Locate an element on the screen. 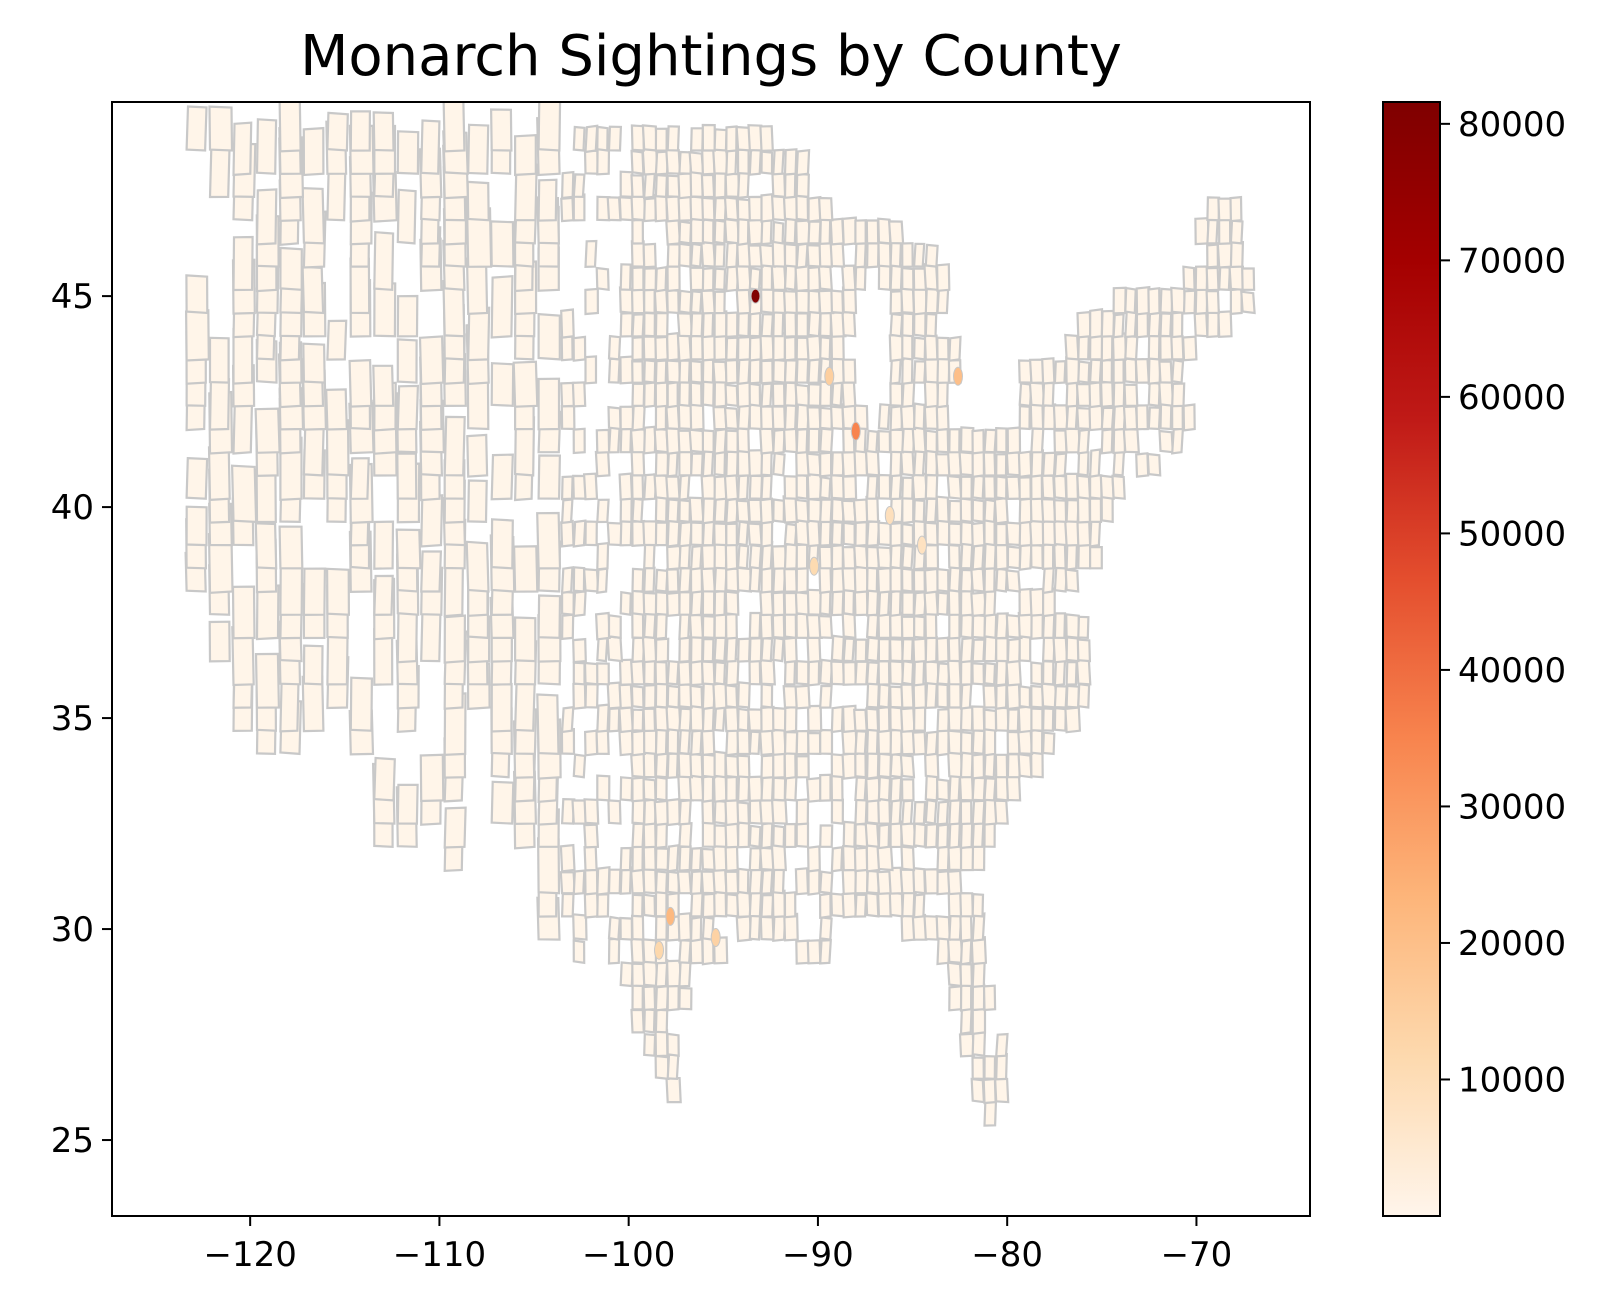 The width and height of the screenshot is (1624, 1311). colorbar-tick-label: 30000 is located at coordinates (1512, 807).